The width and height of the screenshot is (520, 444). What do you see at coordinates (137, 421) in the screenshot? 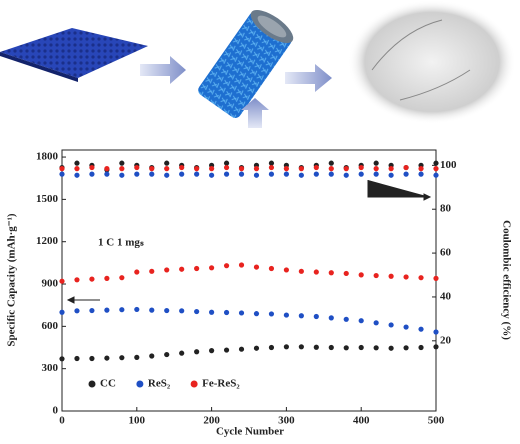
I see `x-tick-label: 100` at bounding box center [137, 421].